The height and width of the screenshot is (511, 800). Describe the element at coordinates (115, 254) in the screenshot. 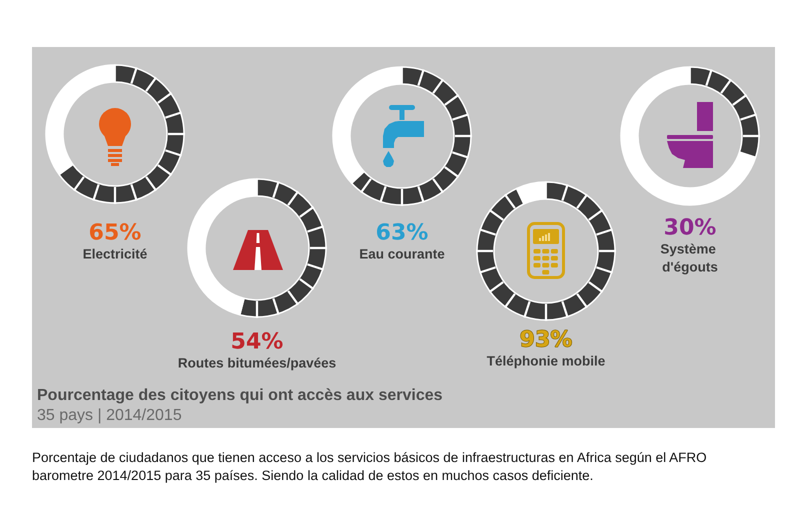

I see `text: Electricité` at that location.